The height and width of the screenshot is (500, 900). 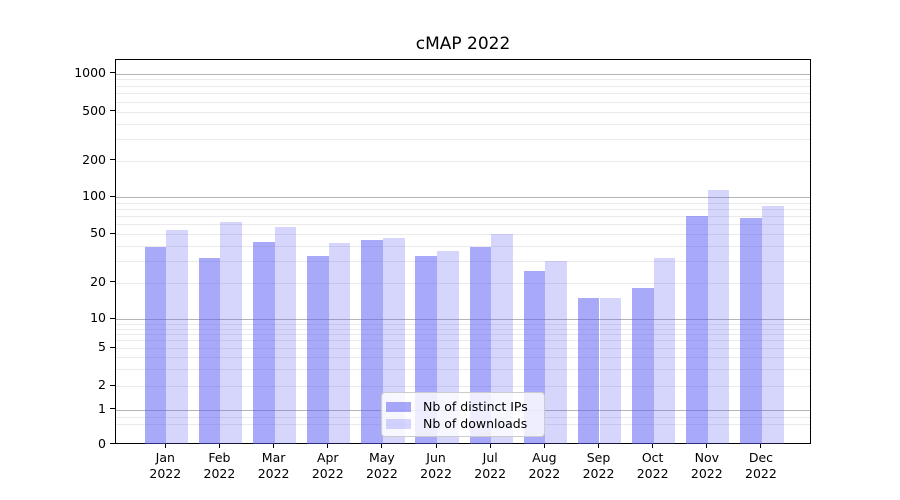 What do you see at coordinates (761, 457) in the screenshot?
I see `x-tick-month: Dec` at bounding box center [761, 457].